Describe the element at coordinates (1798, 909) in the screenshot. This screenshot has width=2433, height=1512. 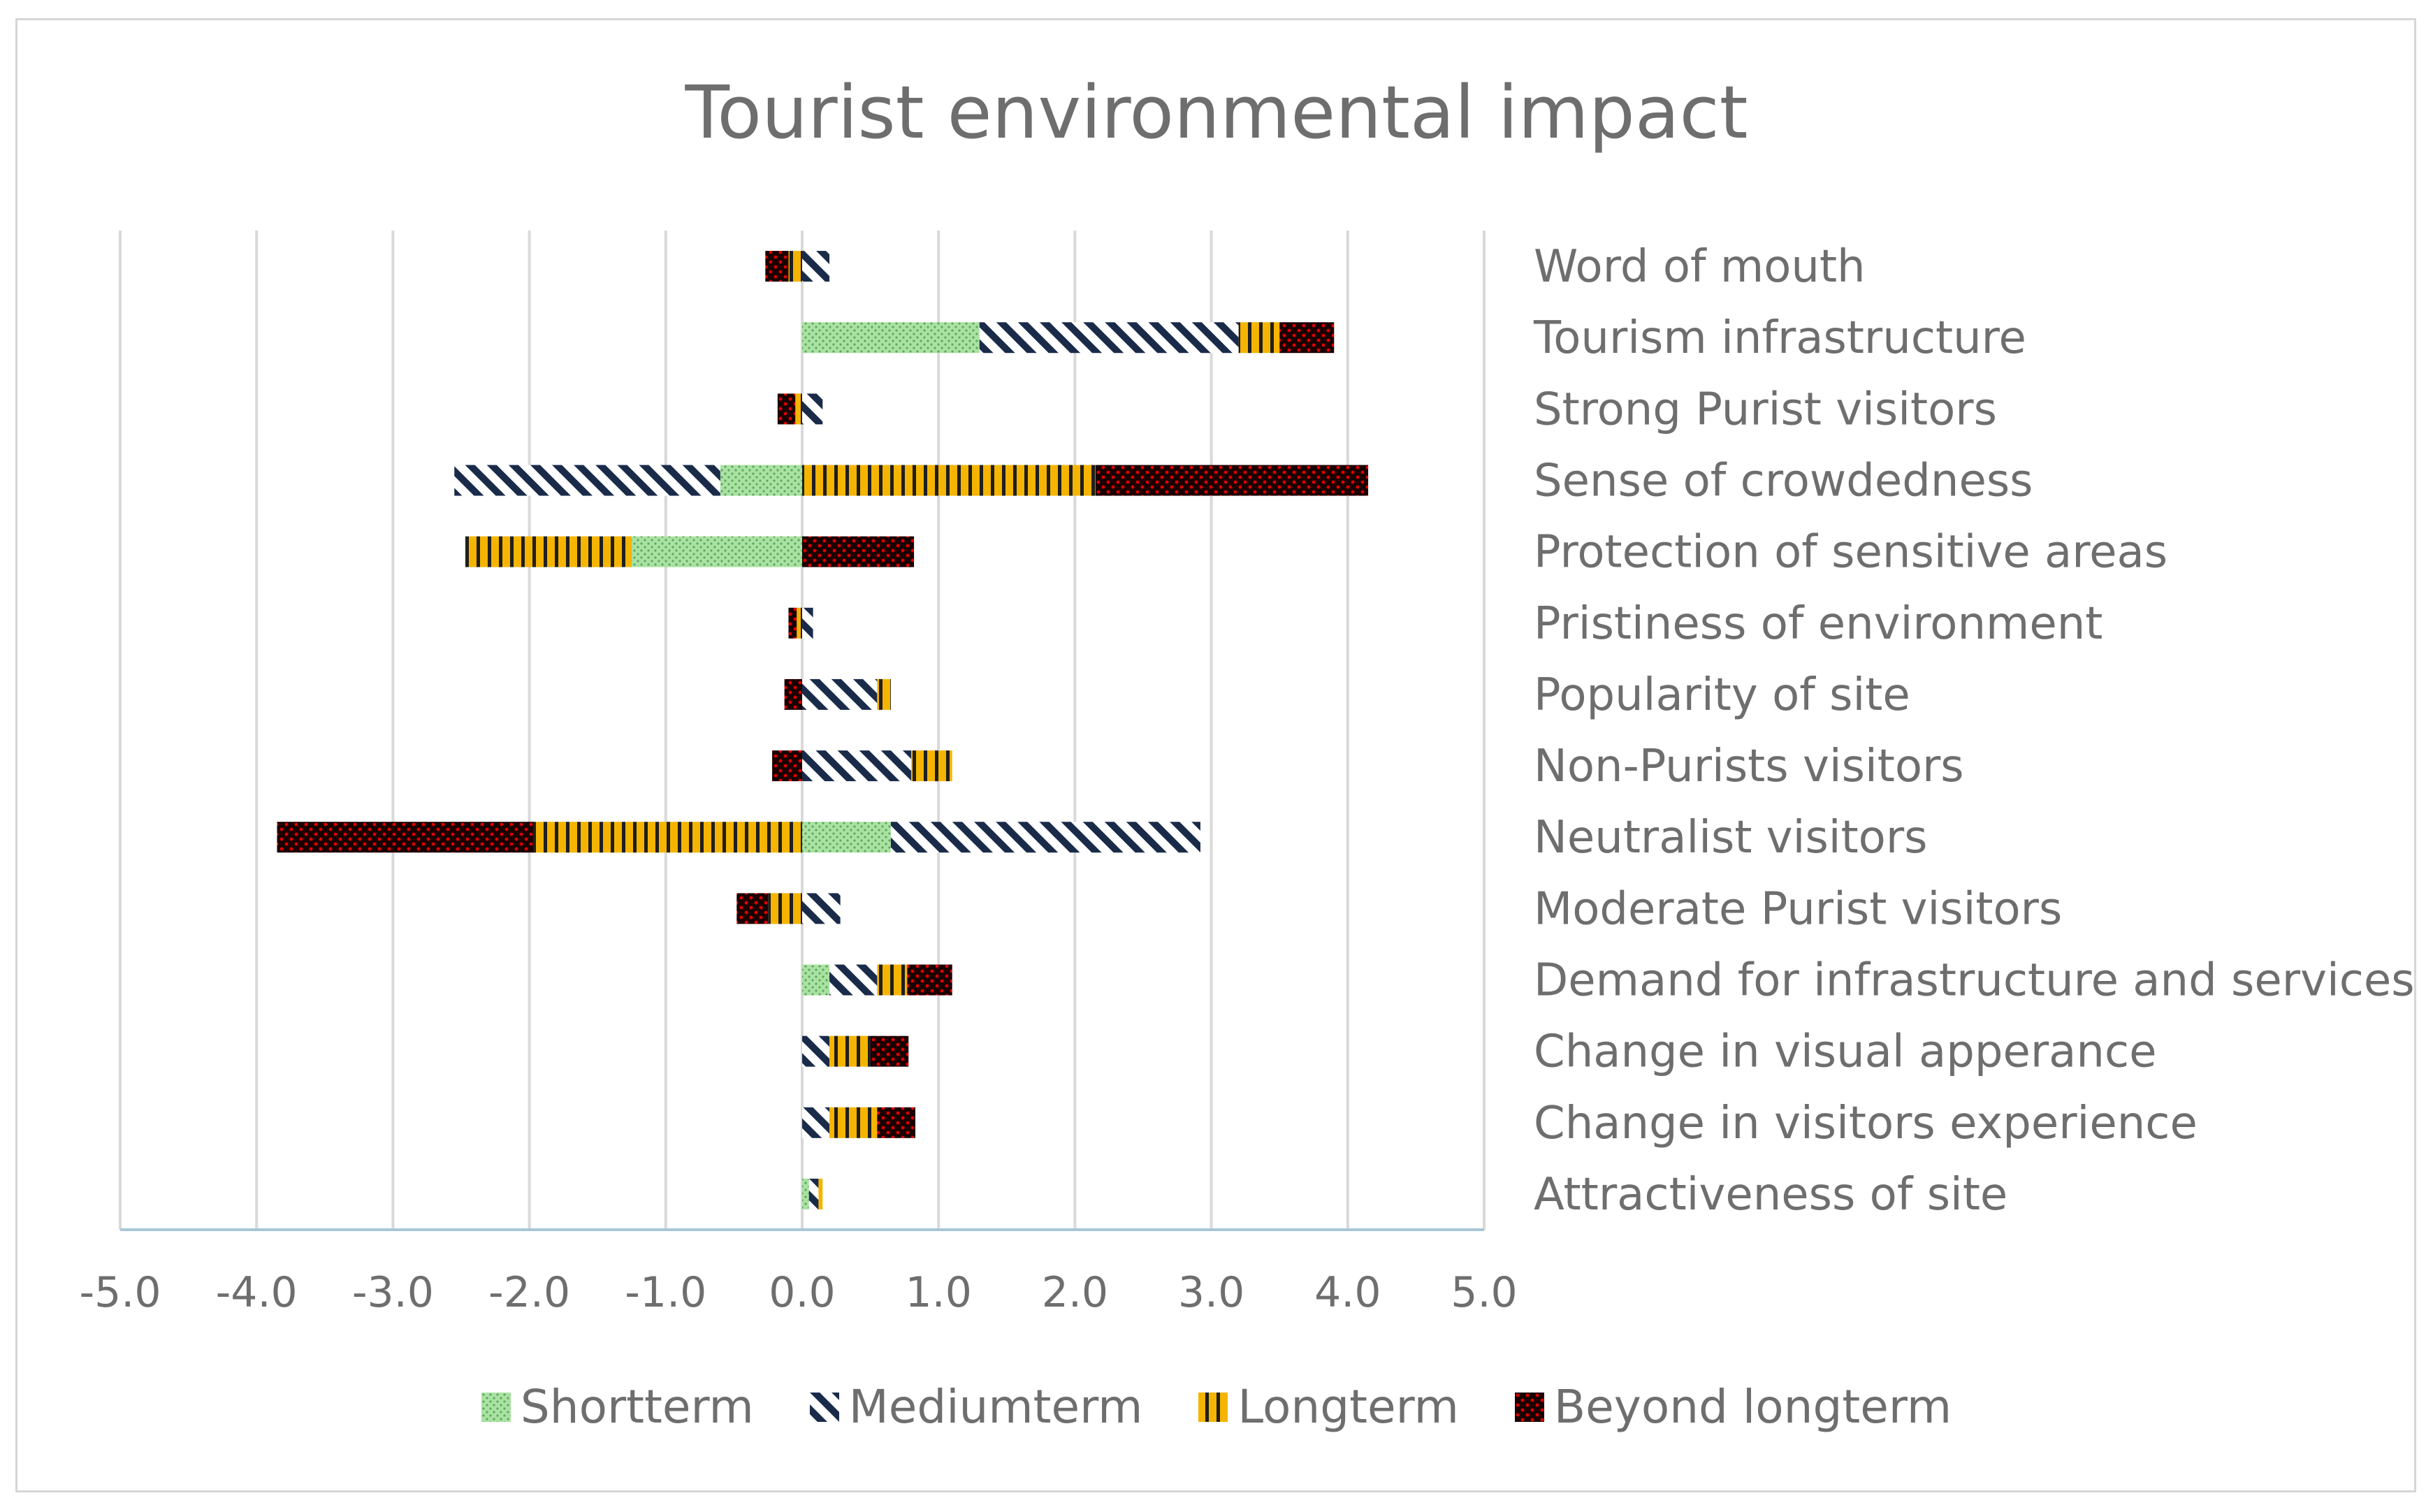
I see `category-label: Moderate Purist visitors` at that location.